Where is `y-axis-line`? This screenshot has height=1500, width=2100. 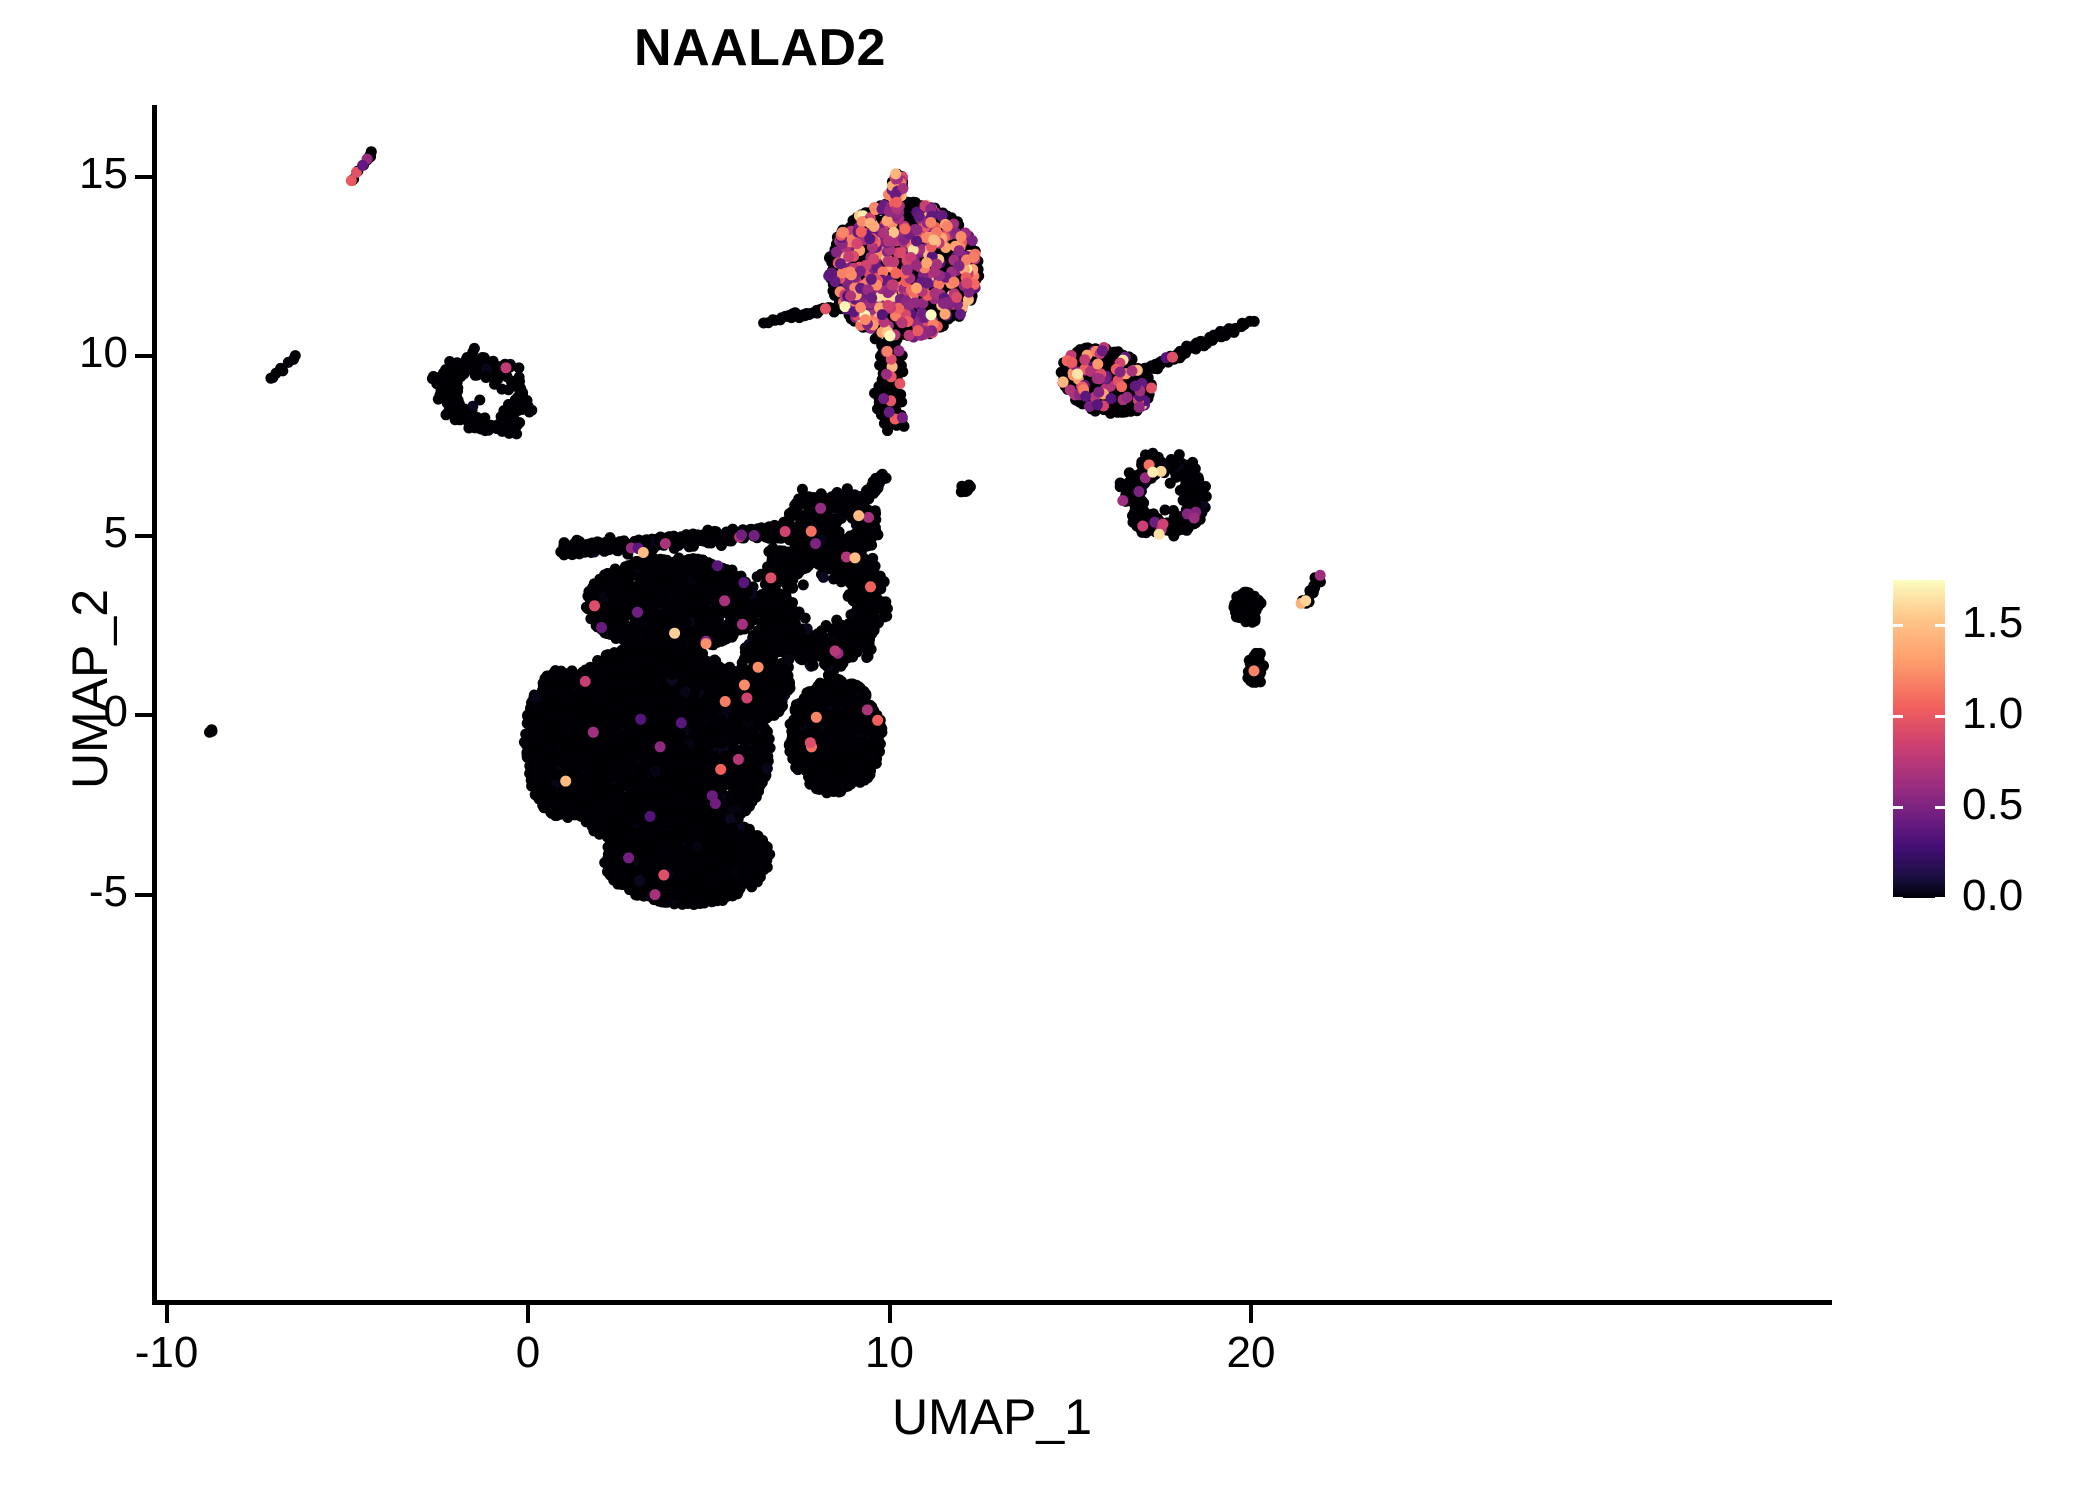
y-axis-line is located at coordinates (154, 704).